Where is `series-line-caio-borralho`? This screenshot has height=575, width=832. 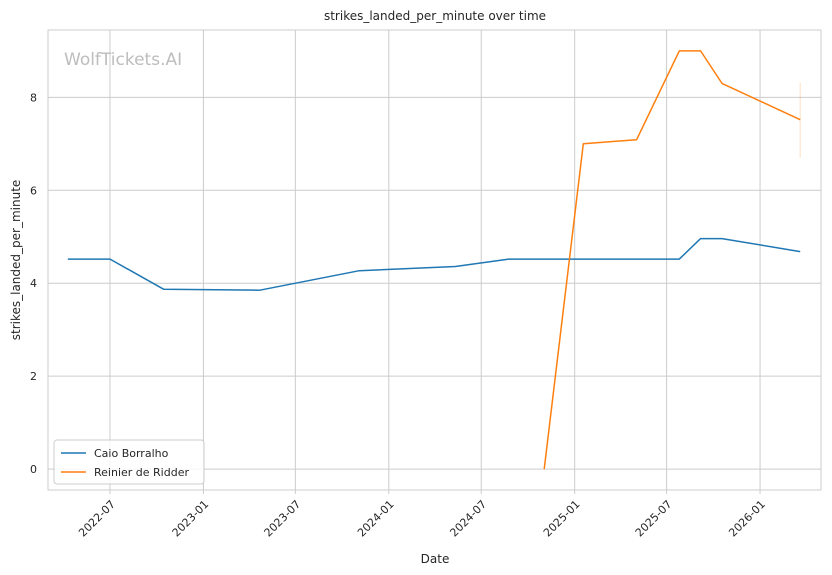 series-line-caio-borralho is located at coordinates (434, 264).